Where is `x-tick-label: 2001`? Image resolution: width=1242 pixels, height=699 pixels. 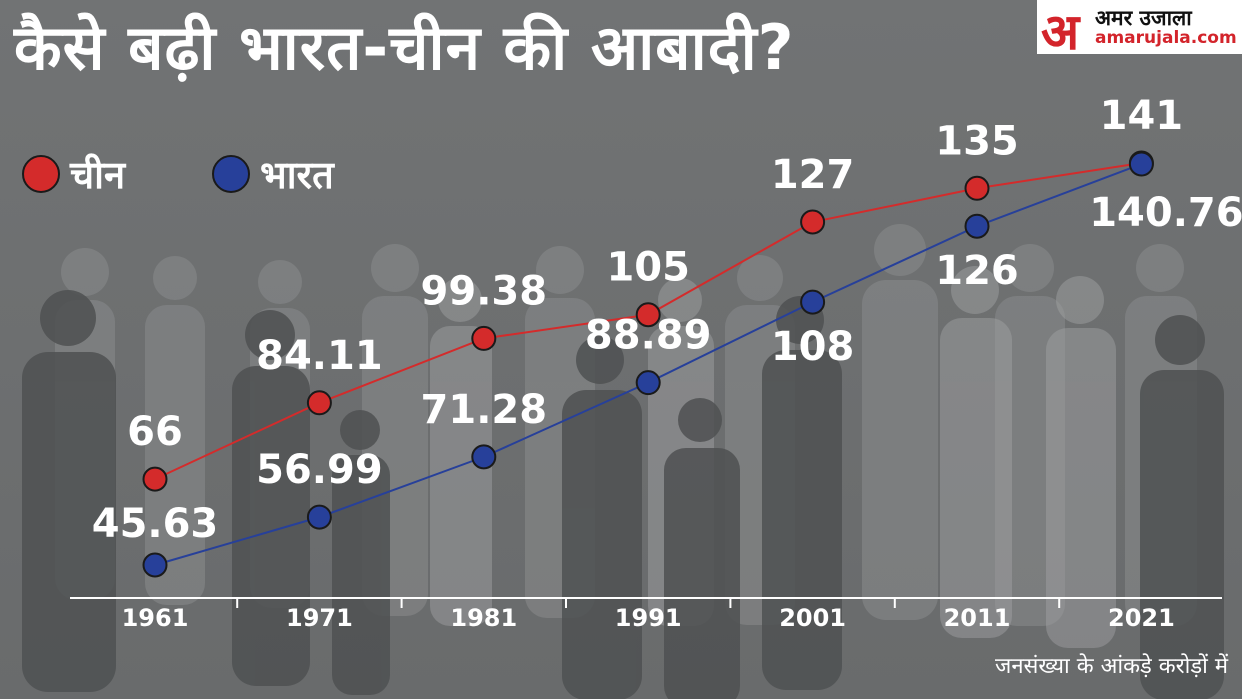
x-tick-label: 2001 is located at coordinates (812, 618).